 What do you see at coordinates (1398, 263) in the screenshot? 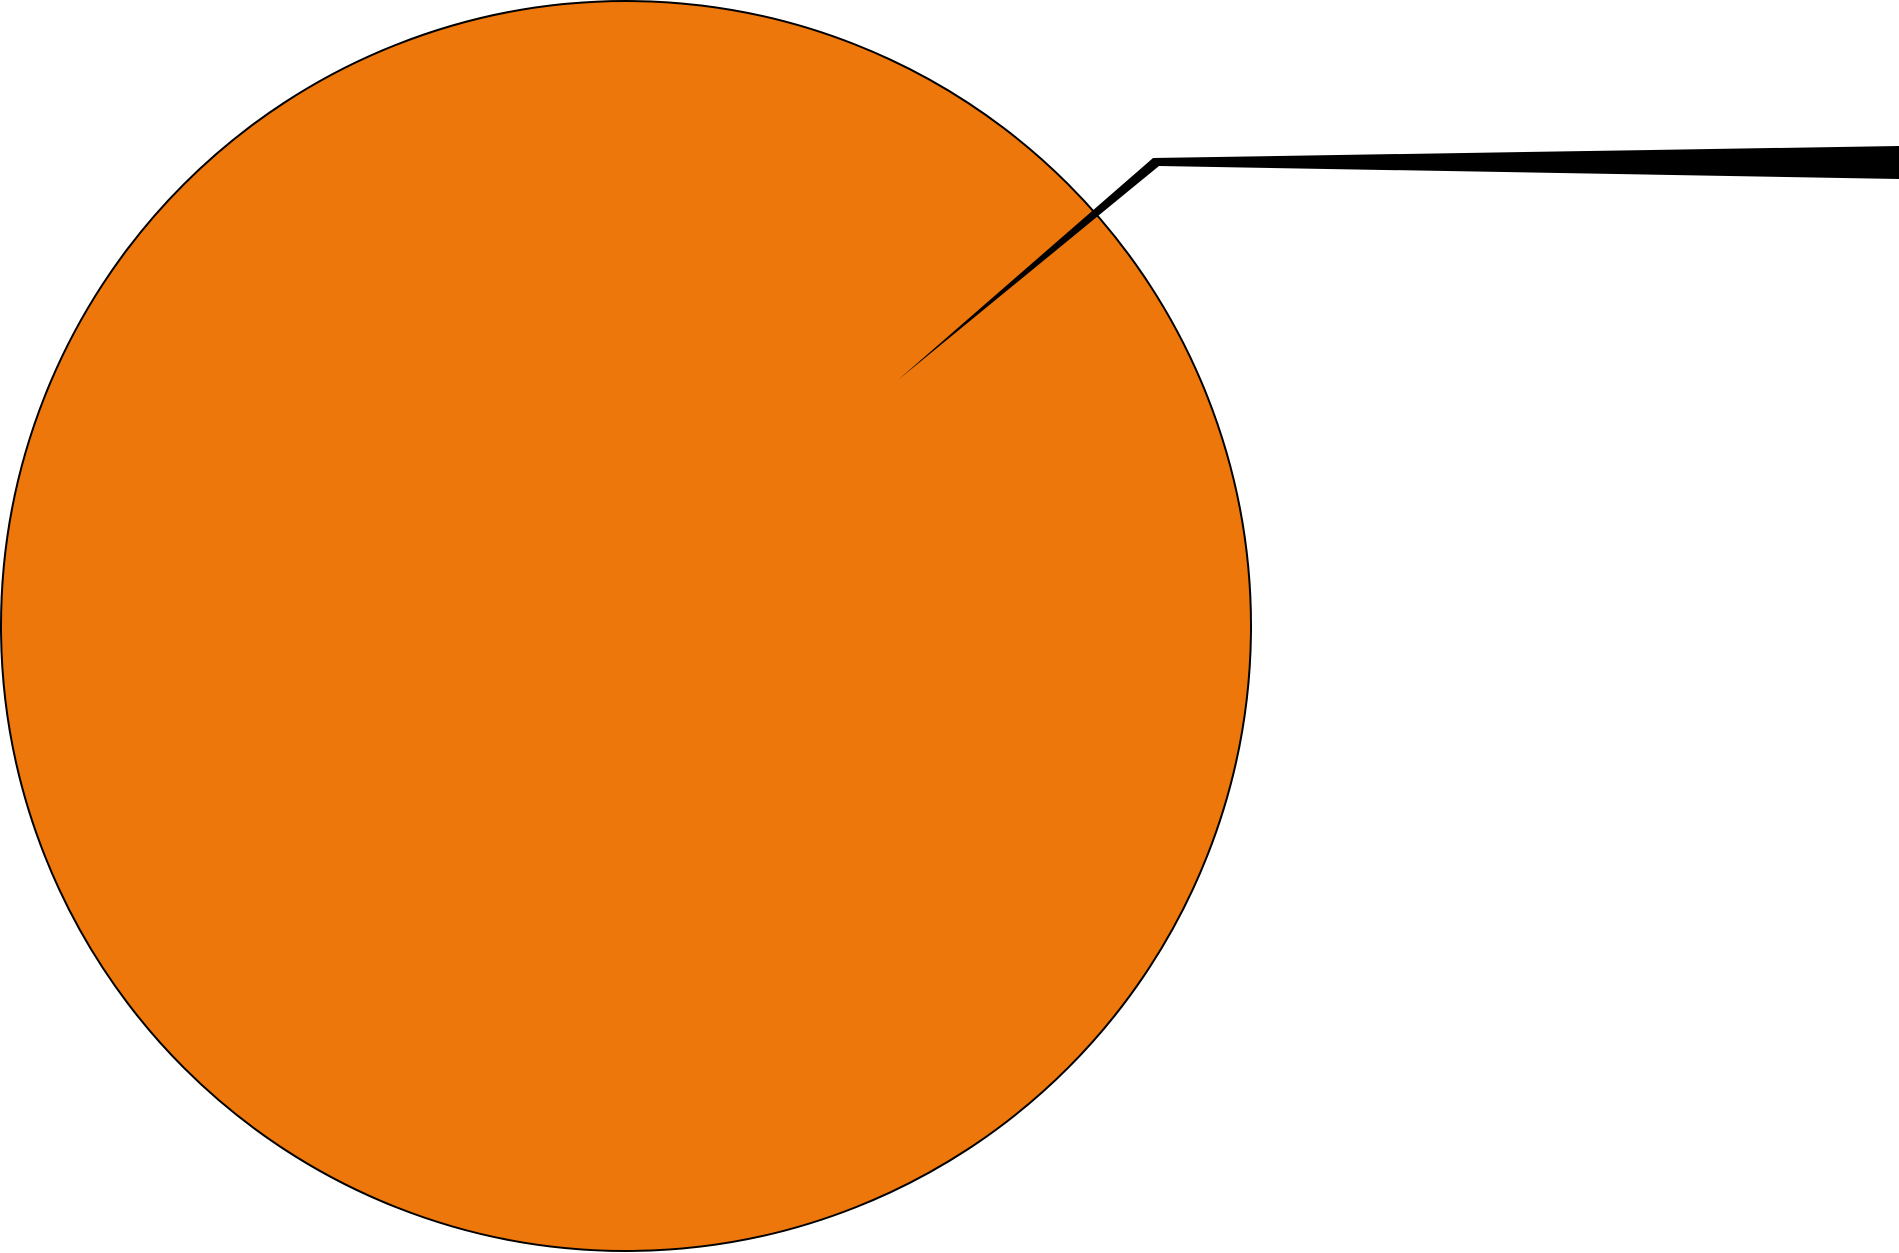
I see `callout-pointer` at bounding box center [1398, 263].